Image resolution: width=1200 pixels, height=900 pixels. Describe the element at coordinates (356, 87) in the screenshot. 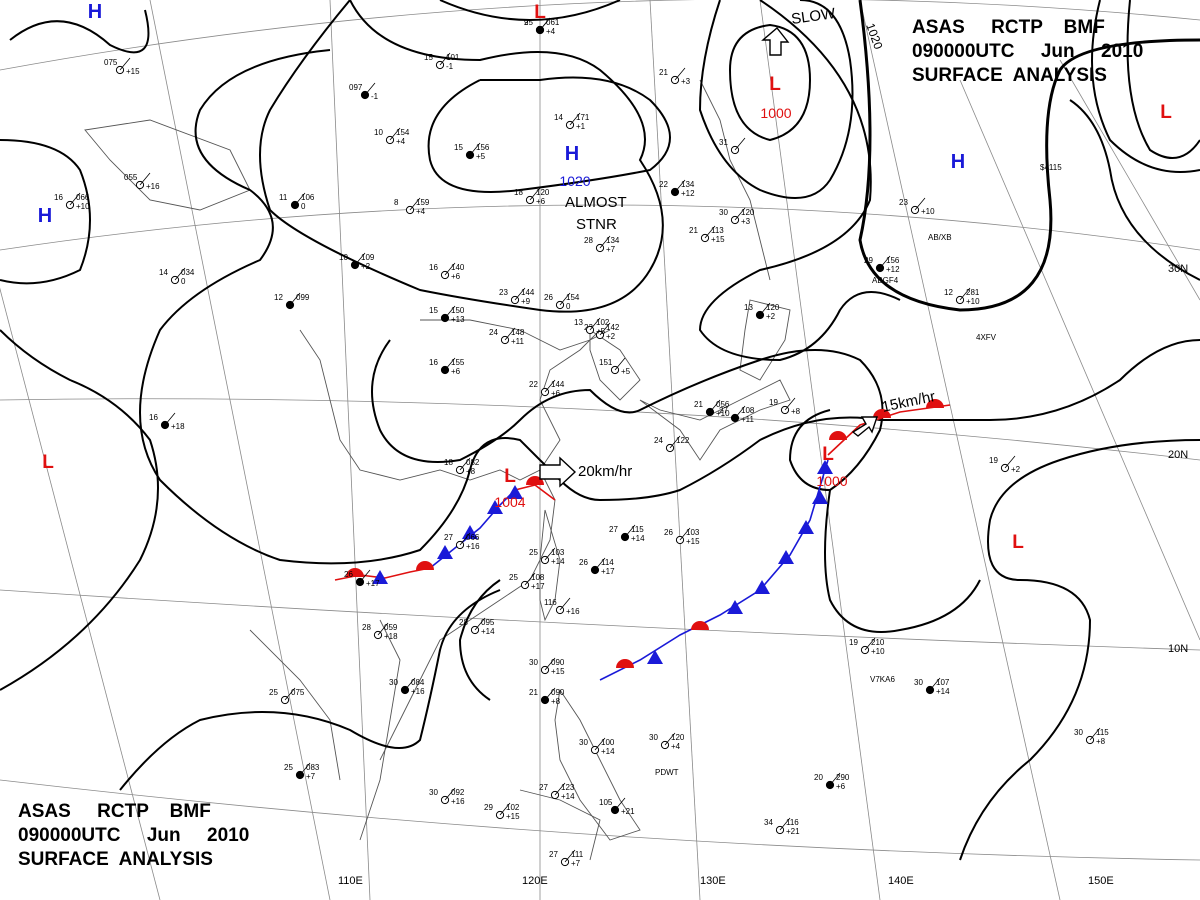

I see `station-temp: 097` at that location.